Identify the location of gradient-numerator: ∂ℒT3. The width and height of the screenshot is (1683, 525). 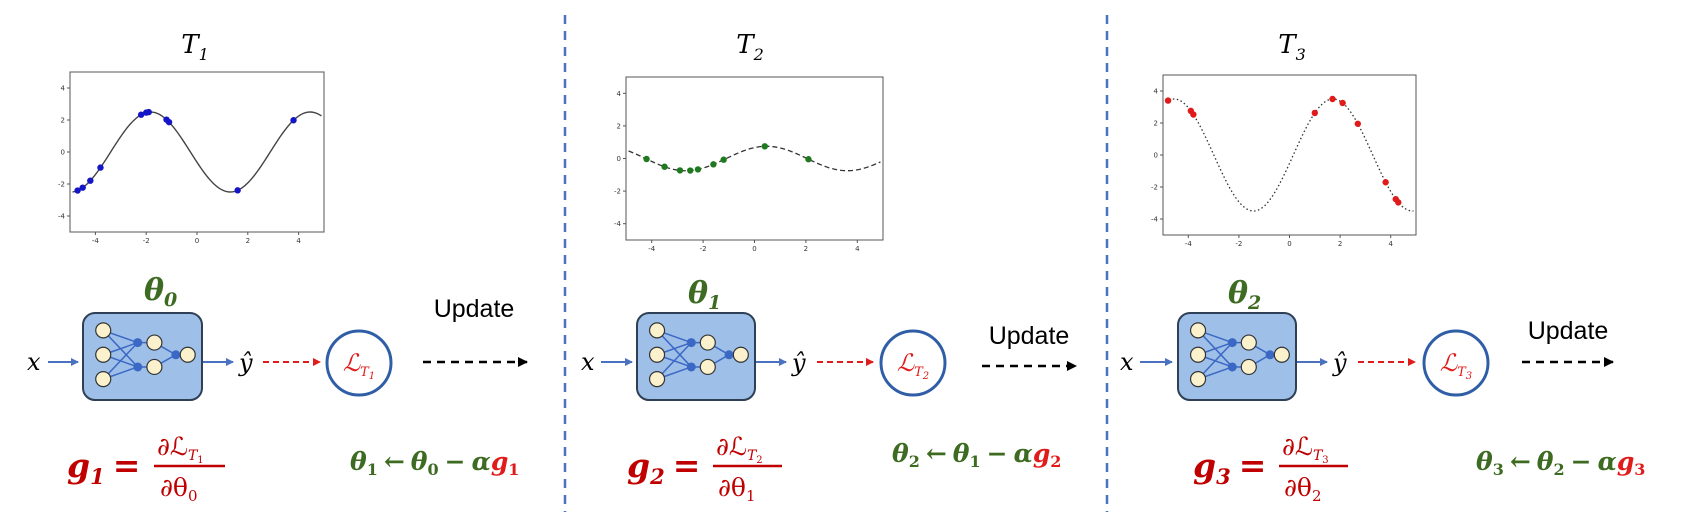
(1305, 449).